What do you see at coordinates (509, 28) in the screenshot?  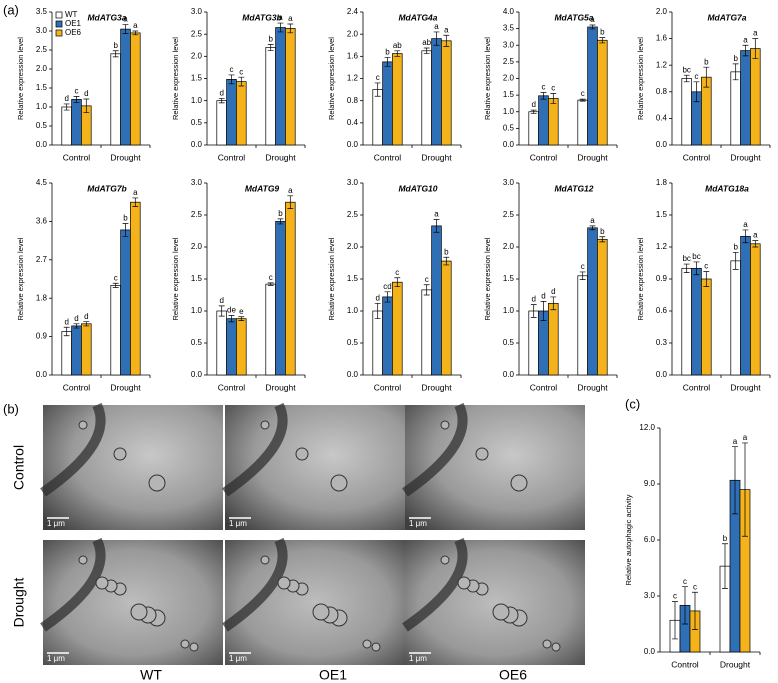 I see `y-tick-label: 3.5` at bounding box center [509, 28].